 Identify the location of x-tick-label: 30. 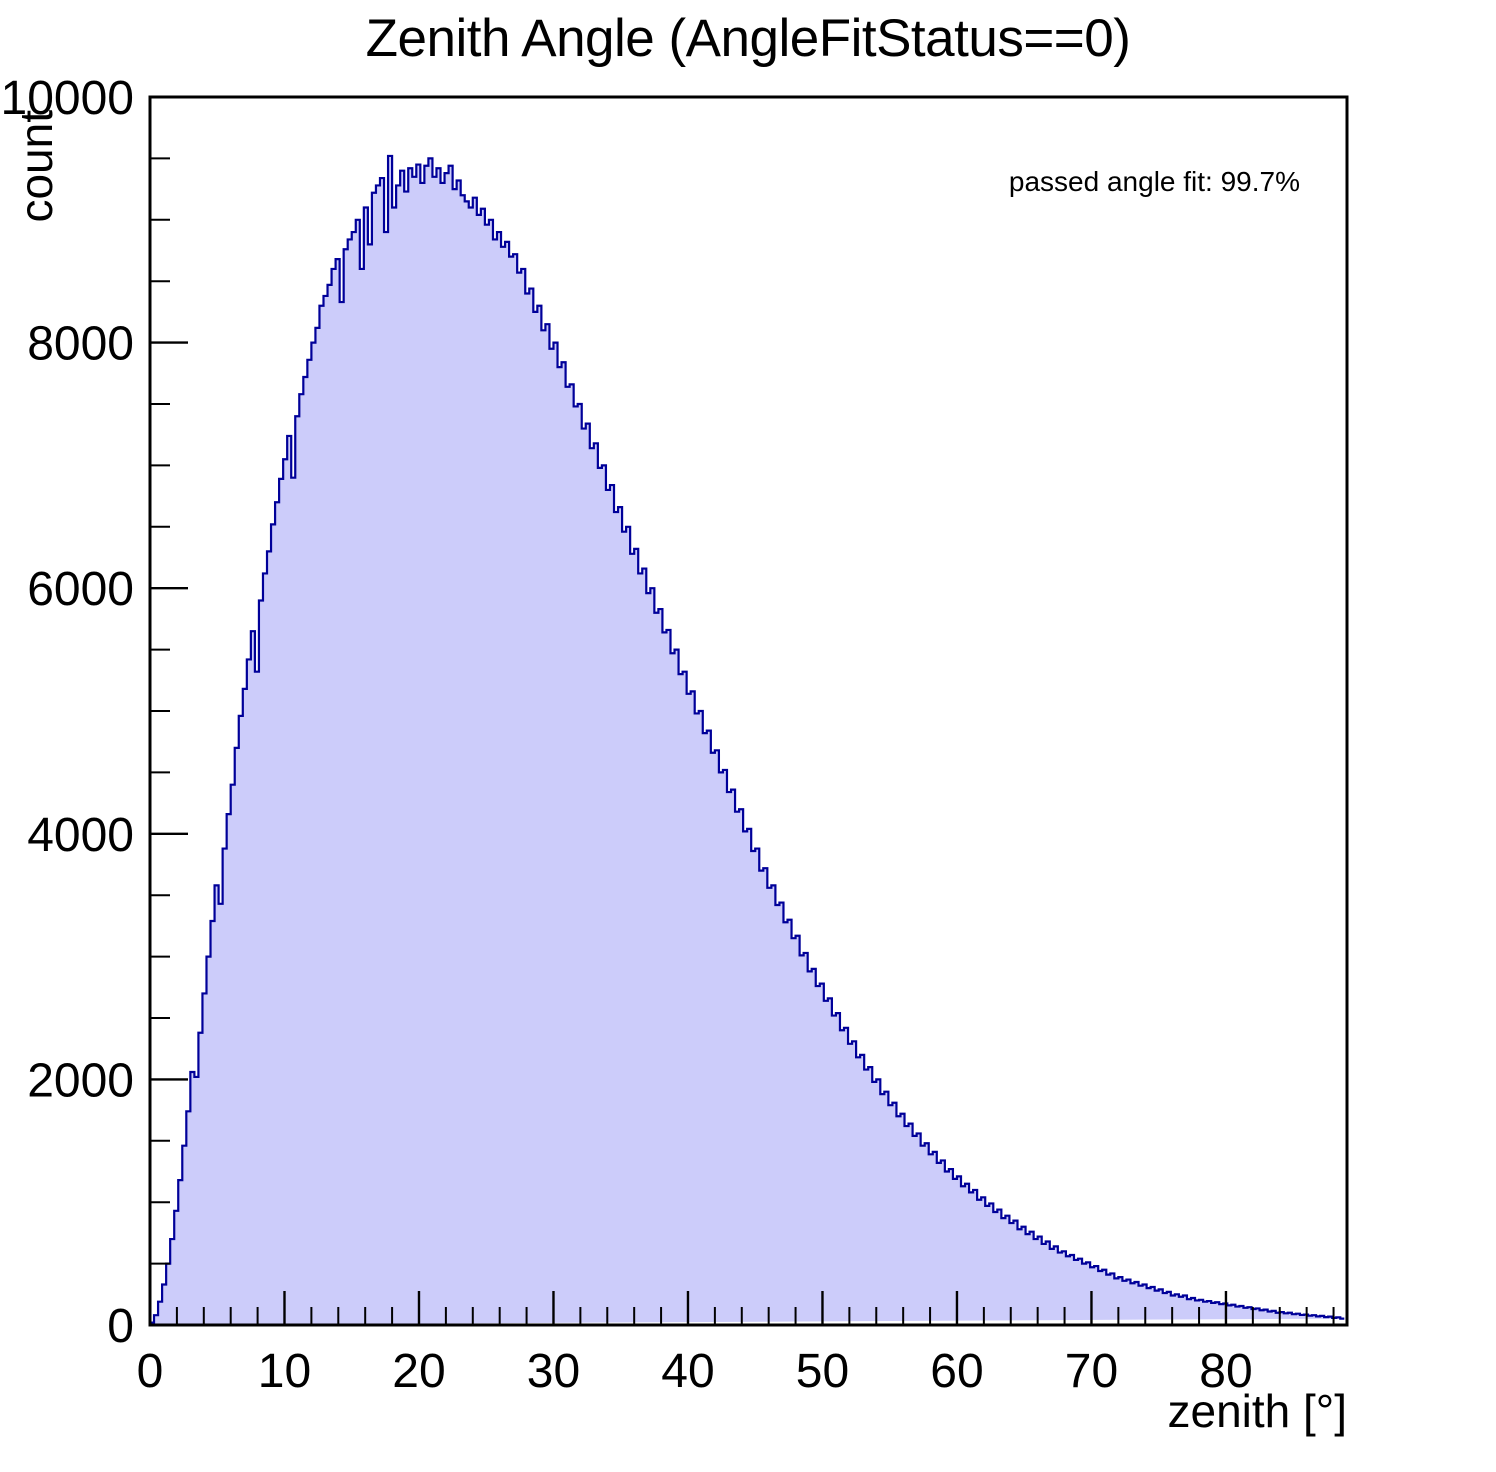
(553, 1371).